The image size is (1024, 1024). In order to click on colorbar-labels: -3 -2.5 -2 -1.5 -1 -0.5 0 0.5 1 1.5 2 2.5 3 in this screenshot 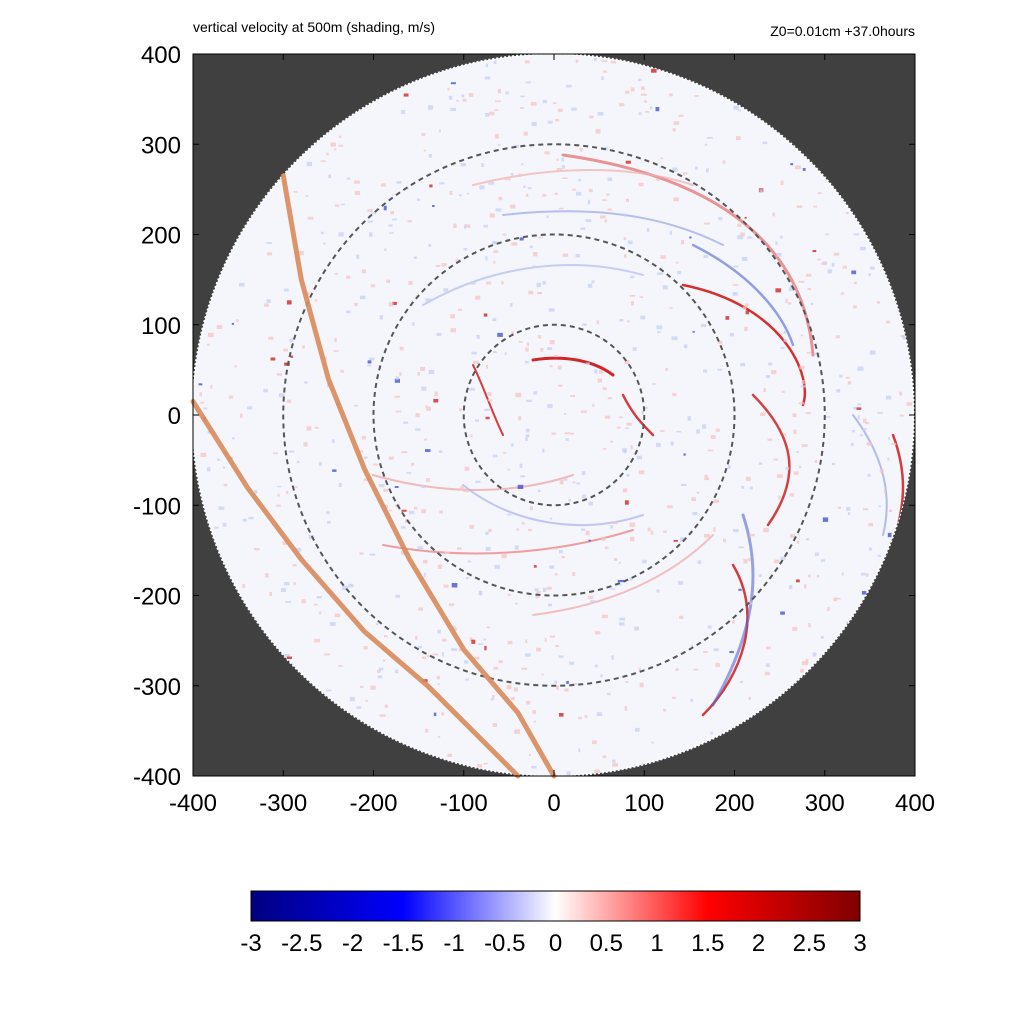, I will do `click(553, 943)`.